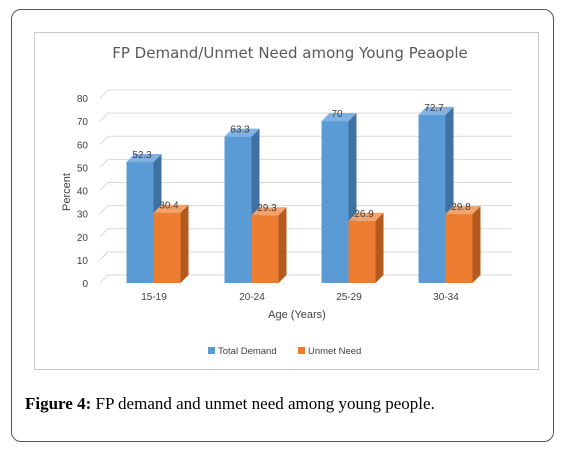  I want to click on data-label: 72.7, so click(434, 108).